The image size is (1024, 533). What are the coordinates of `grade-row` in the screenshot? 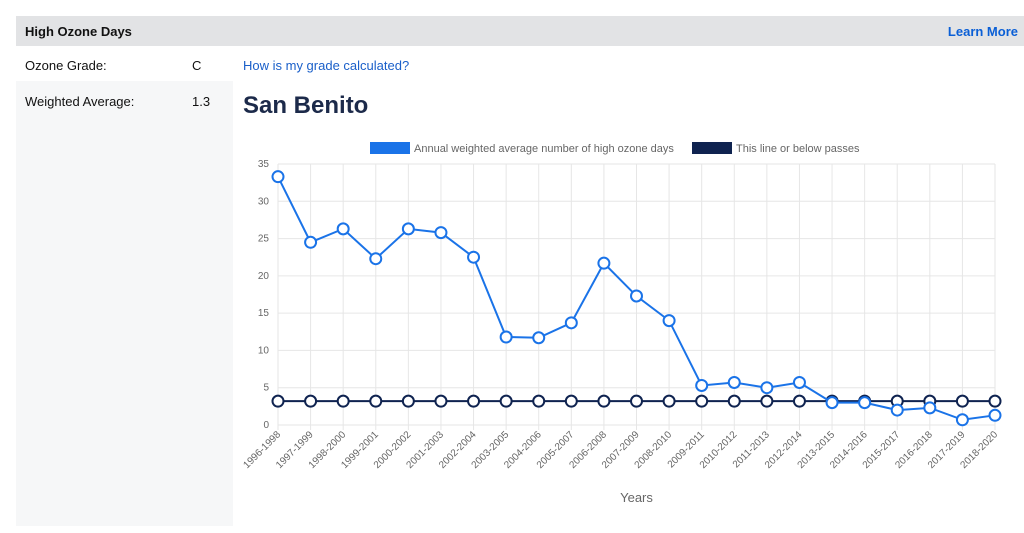 It's located at (520, 63).